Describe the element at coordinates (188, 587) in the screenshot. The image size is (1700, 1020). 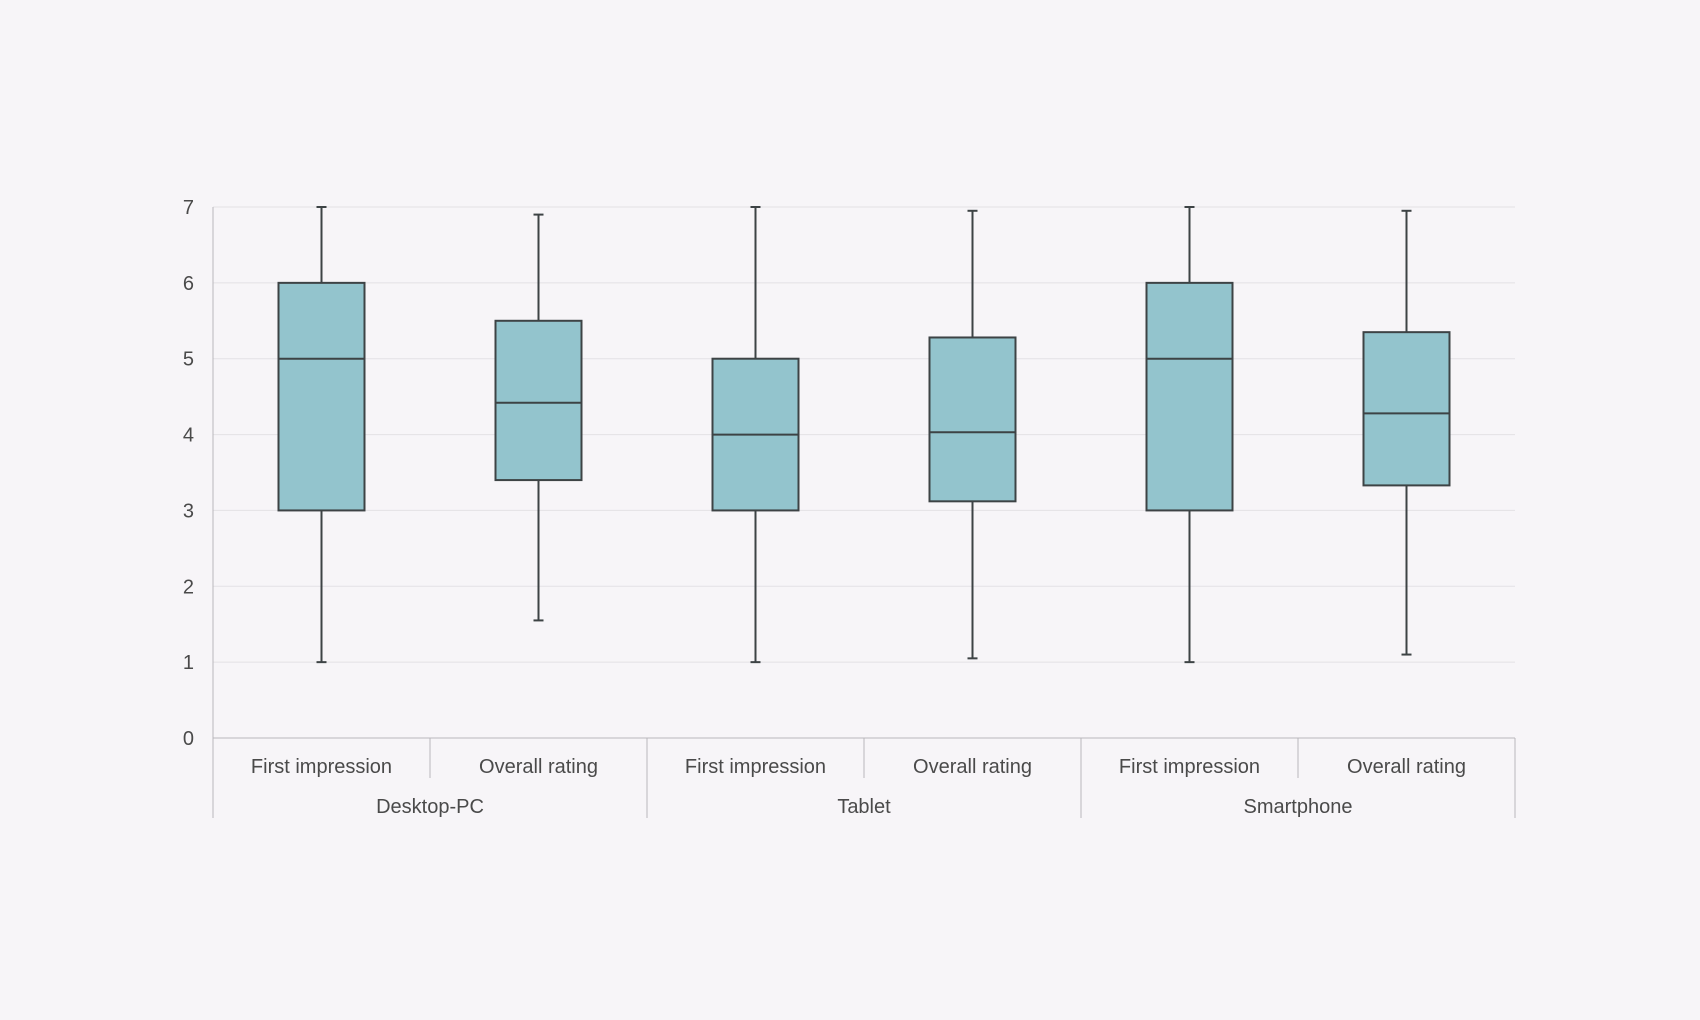
I see `y-tick-label: 2` at that location.